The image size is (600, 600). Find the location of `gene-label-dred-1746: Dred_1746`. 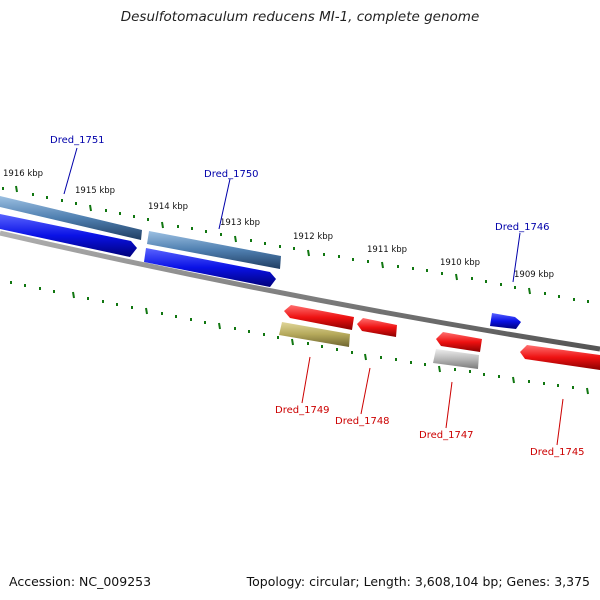

gene-label-dred-1746: Dred_1746 is located at coordinates (522, 227).